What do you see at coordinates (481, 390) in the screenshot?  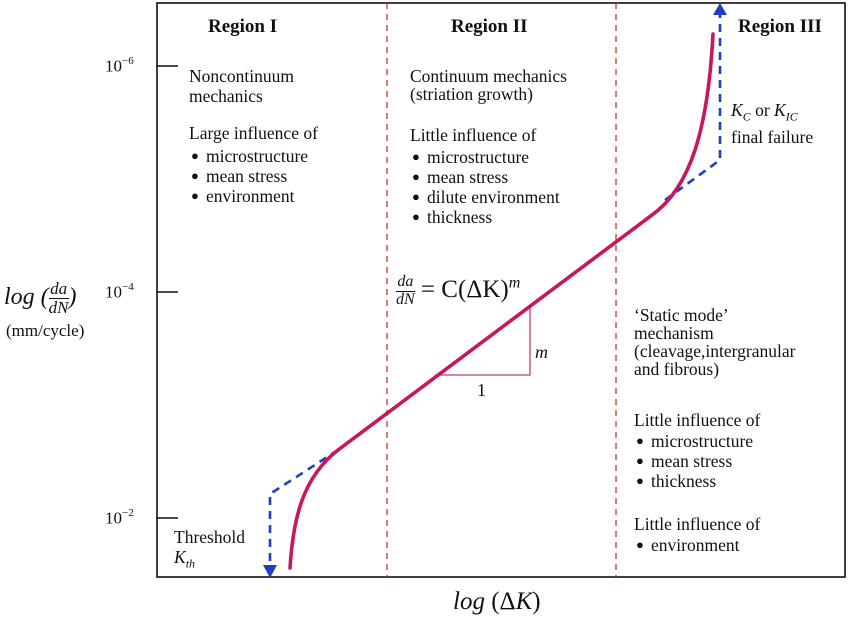 I see `slope-run-label: 1` at bounding box center [481, 390].